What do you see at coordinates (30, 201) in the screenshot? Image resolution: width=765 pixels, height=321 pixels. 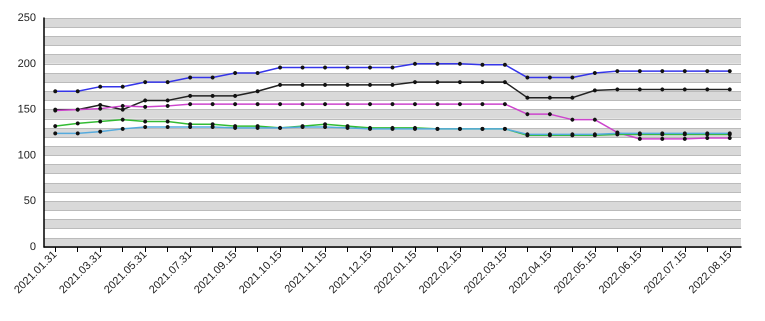 I see `y-tick-label: 50` at bounding box center [30, 201].